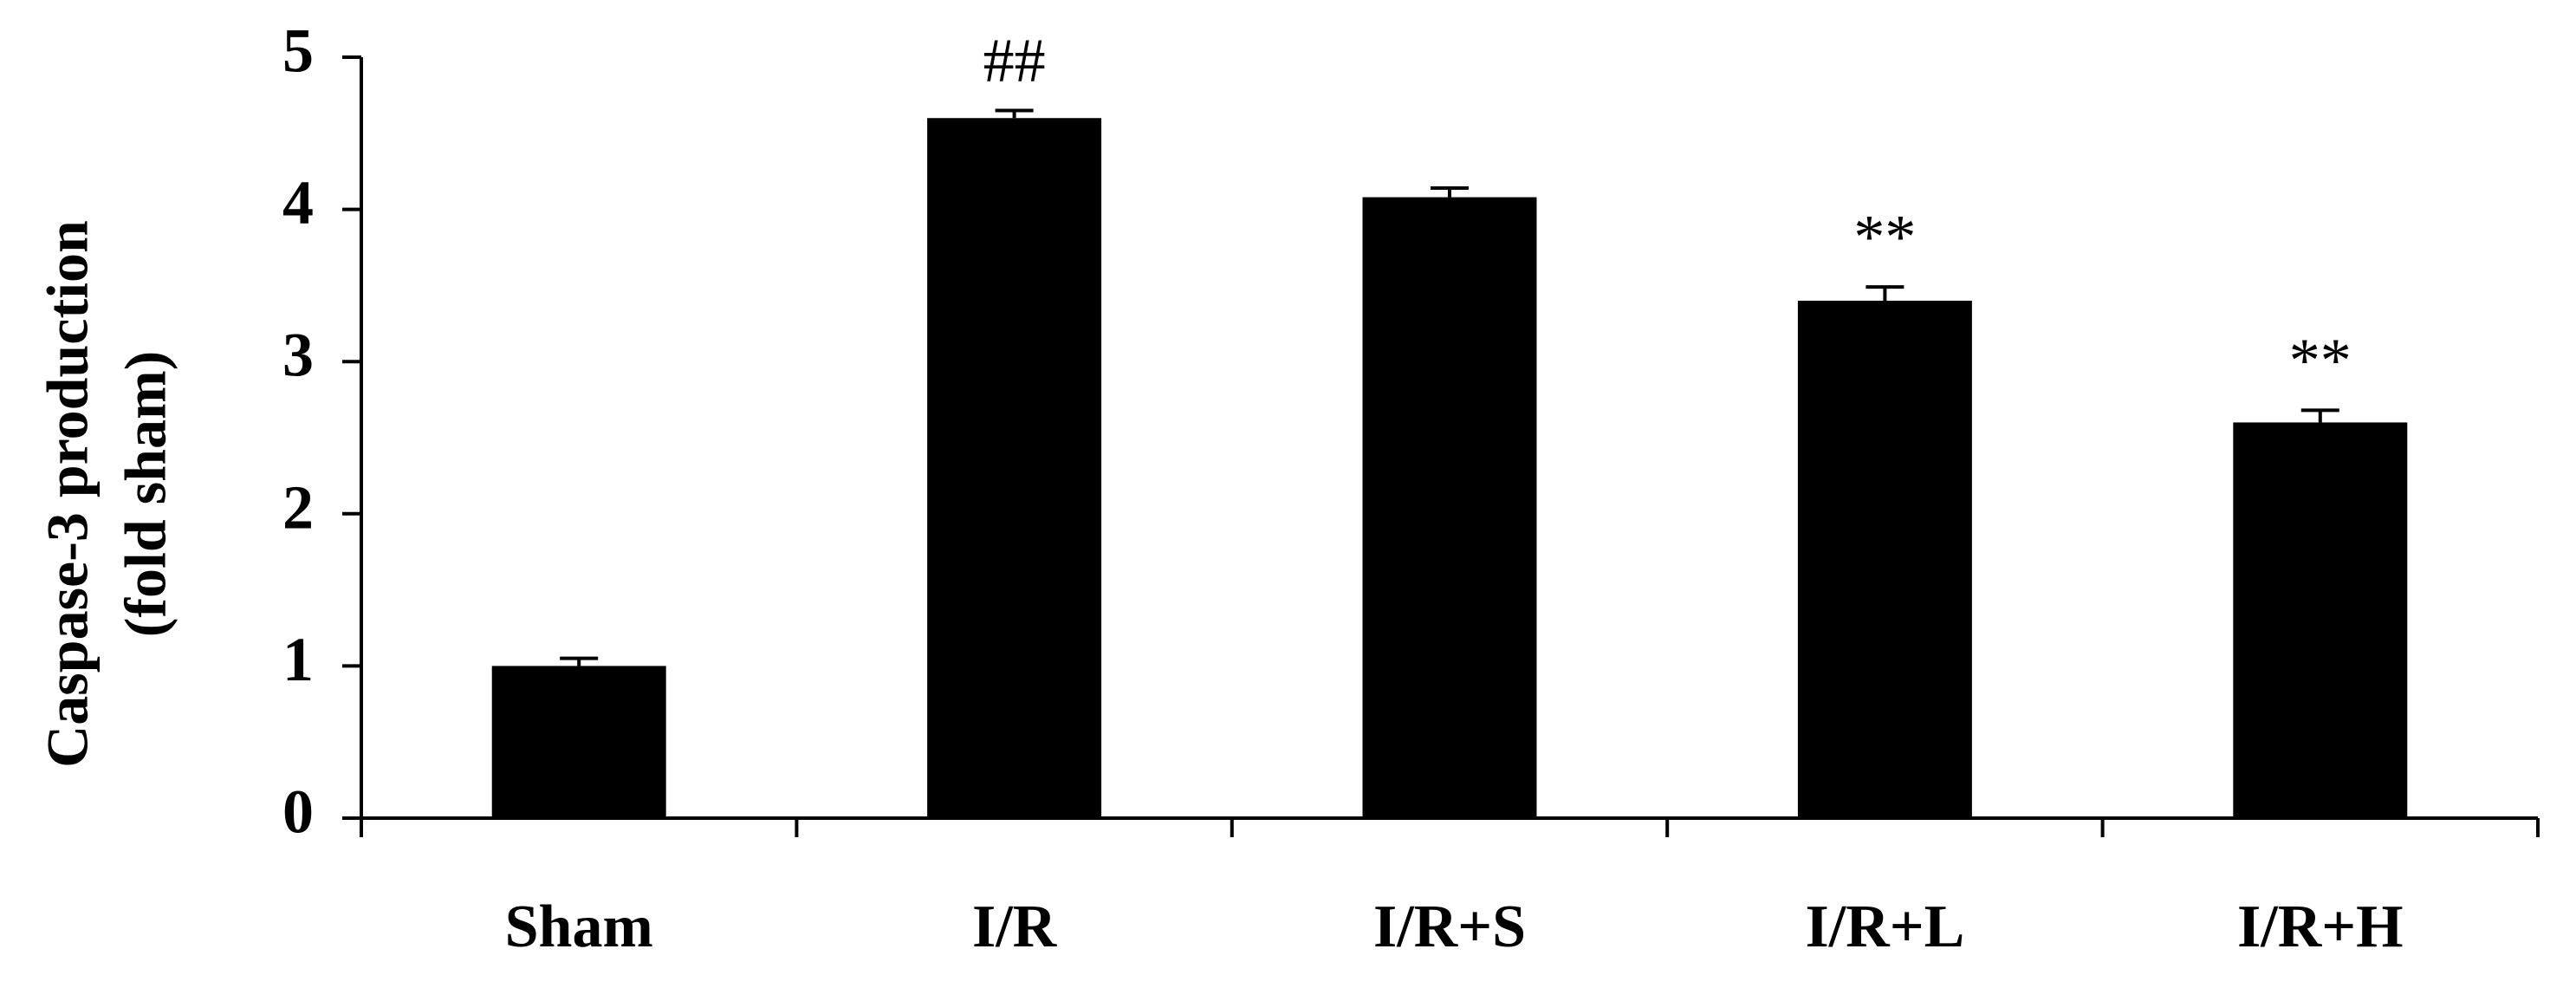 The width and height of the screenshot is (2576, 988). Describe the element at coordinates (1450, 927) in the screenshot. I see `x-tick-label: I/R+S` at that location.